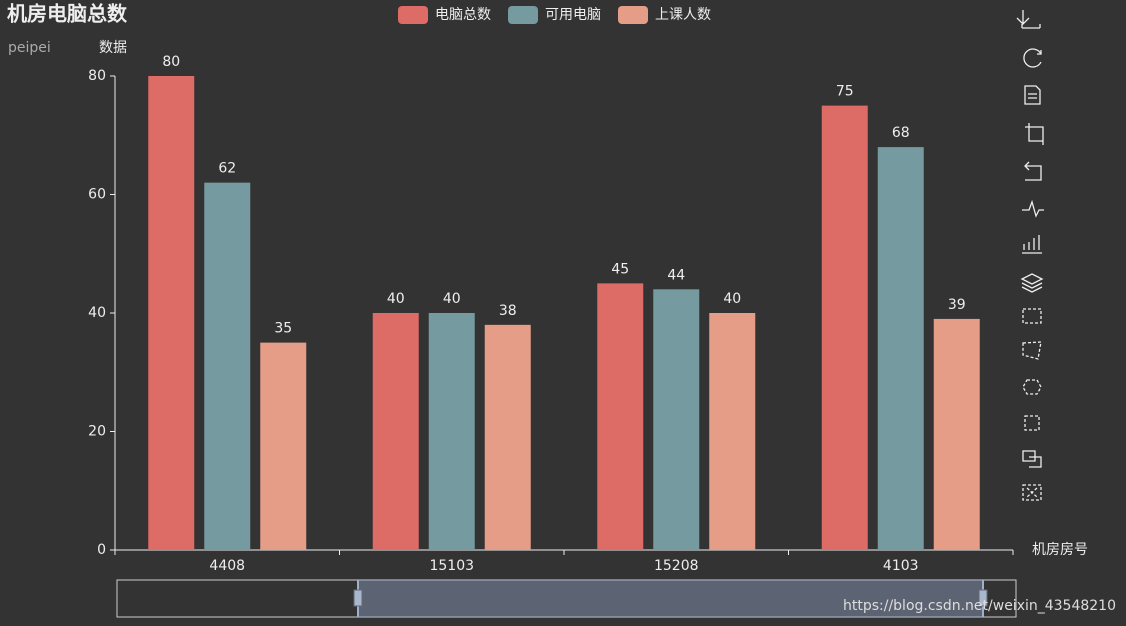 Image resolution: width=1126 pixels, height=626 pixels. What do you see at coordinates (1032, 350) in the screenshot?
I see `polygon-select-icon` at bounding box center [1032, 350].